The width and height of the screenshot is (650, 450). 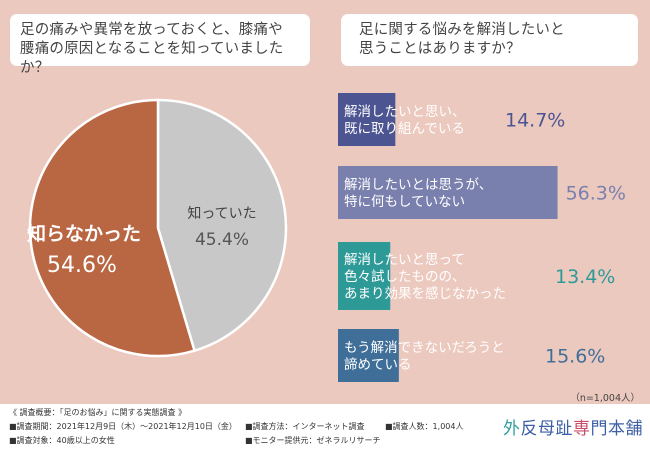 I want to click on bar-2-category-line-2: 特に何もしていない, so click(x=404, y=202).